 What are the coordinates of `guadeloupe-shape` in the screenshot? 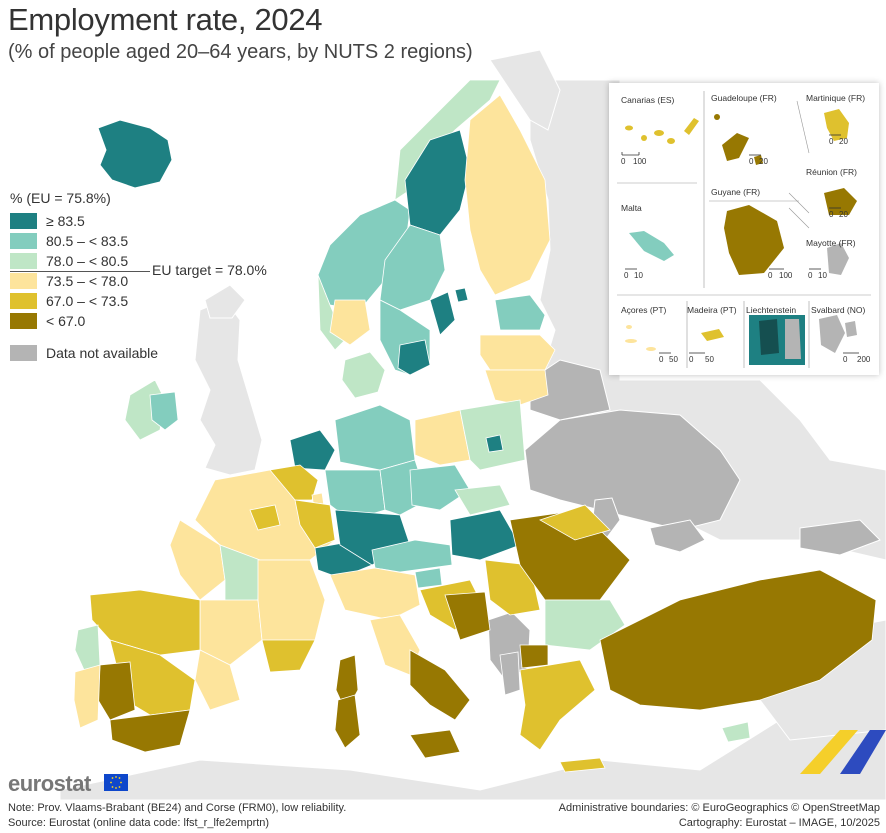 It's located at (738, 139).